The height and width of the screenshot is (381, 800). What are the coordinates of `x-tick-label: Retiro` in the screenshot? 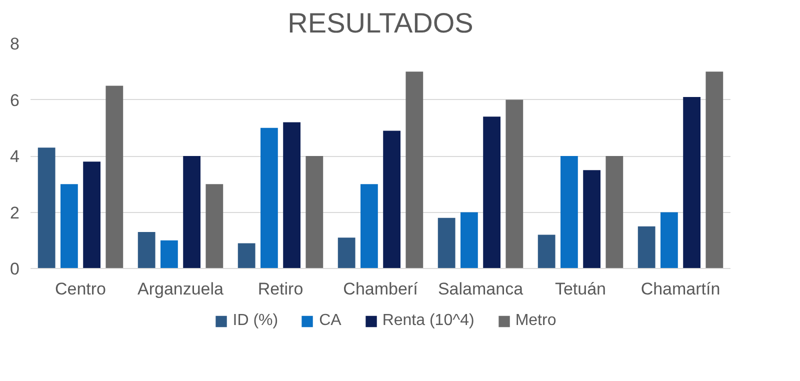 It's located at (281, 289).